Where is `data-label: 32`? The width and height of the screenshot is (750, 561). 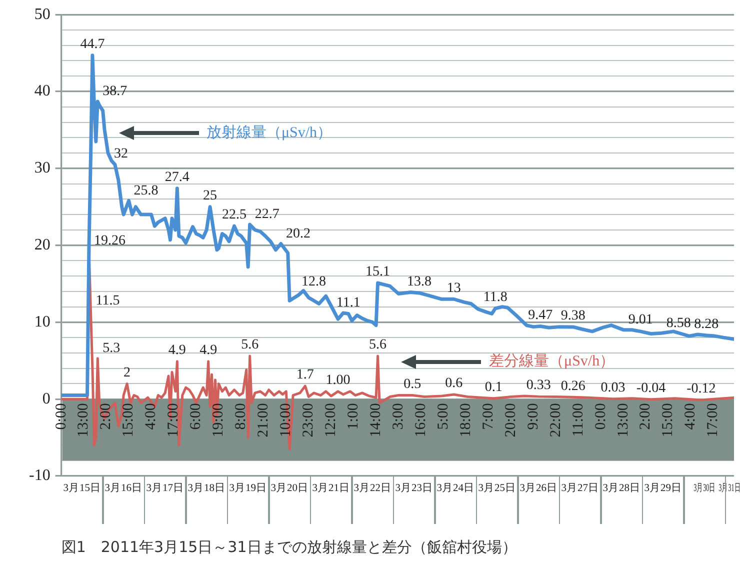 data-label: 32 is located at coordinates (121, 154).